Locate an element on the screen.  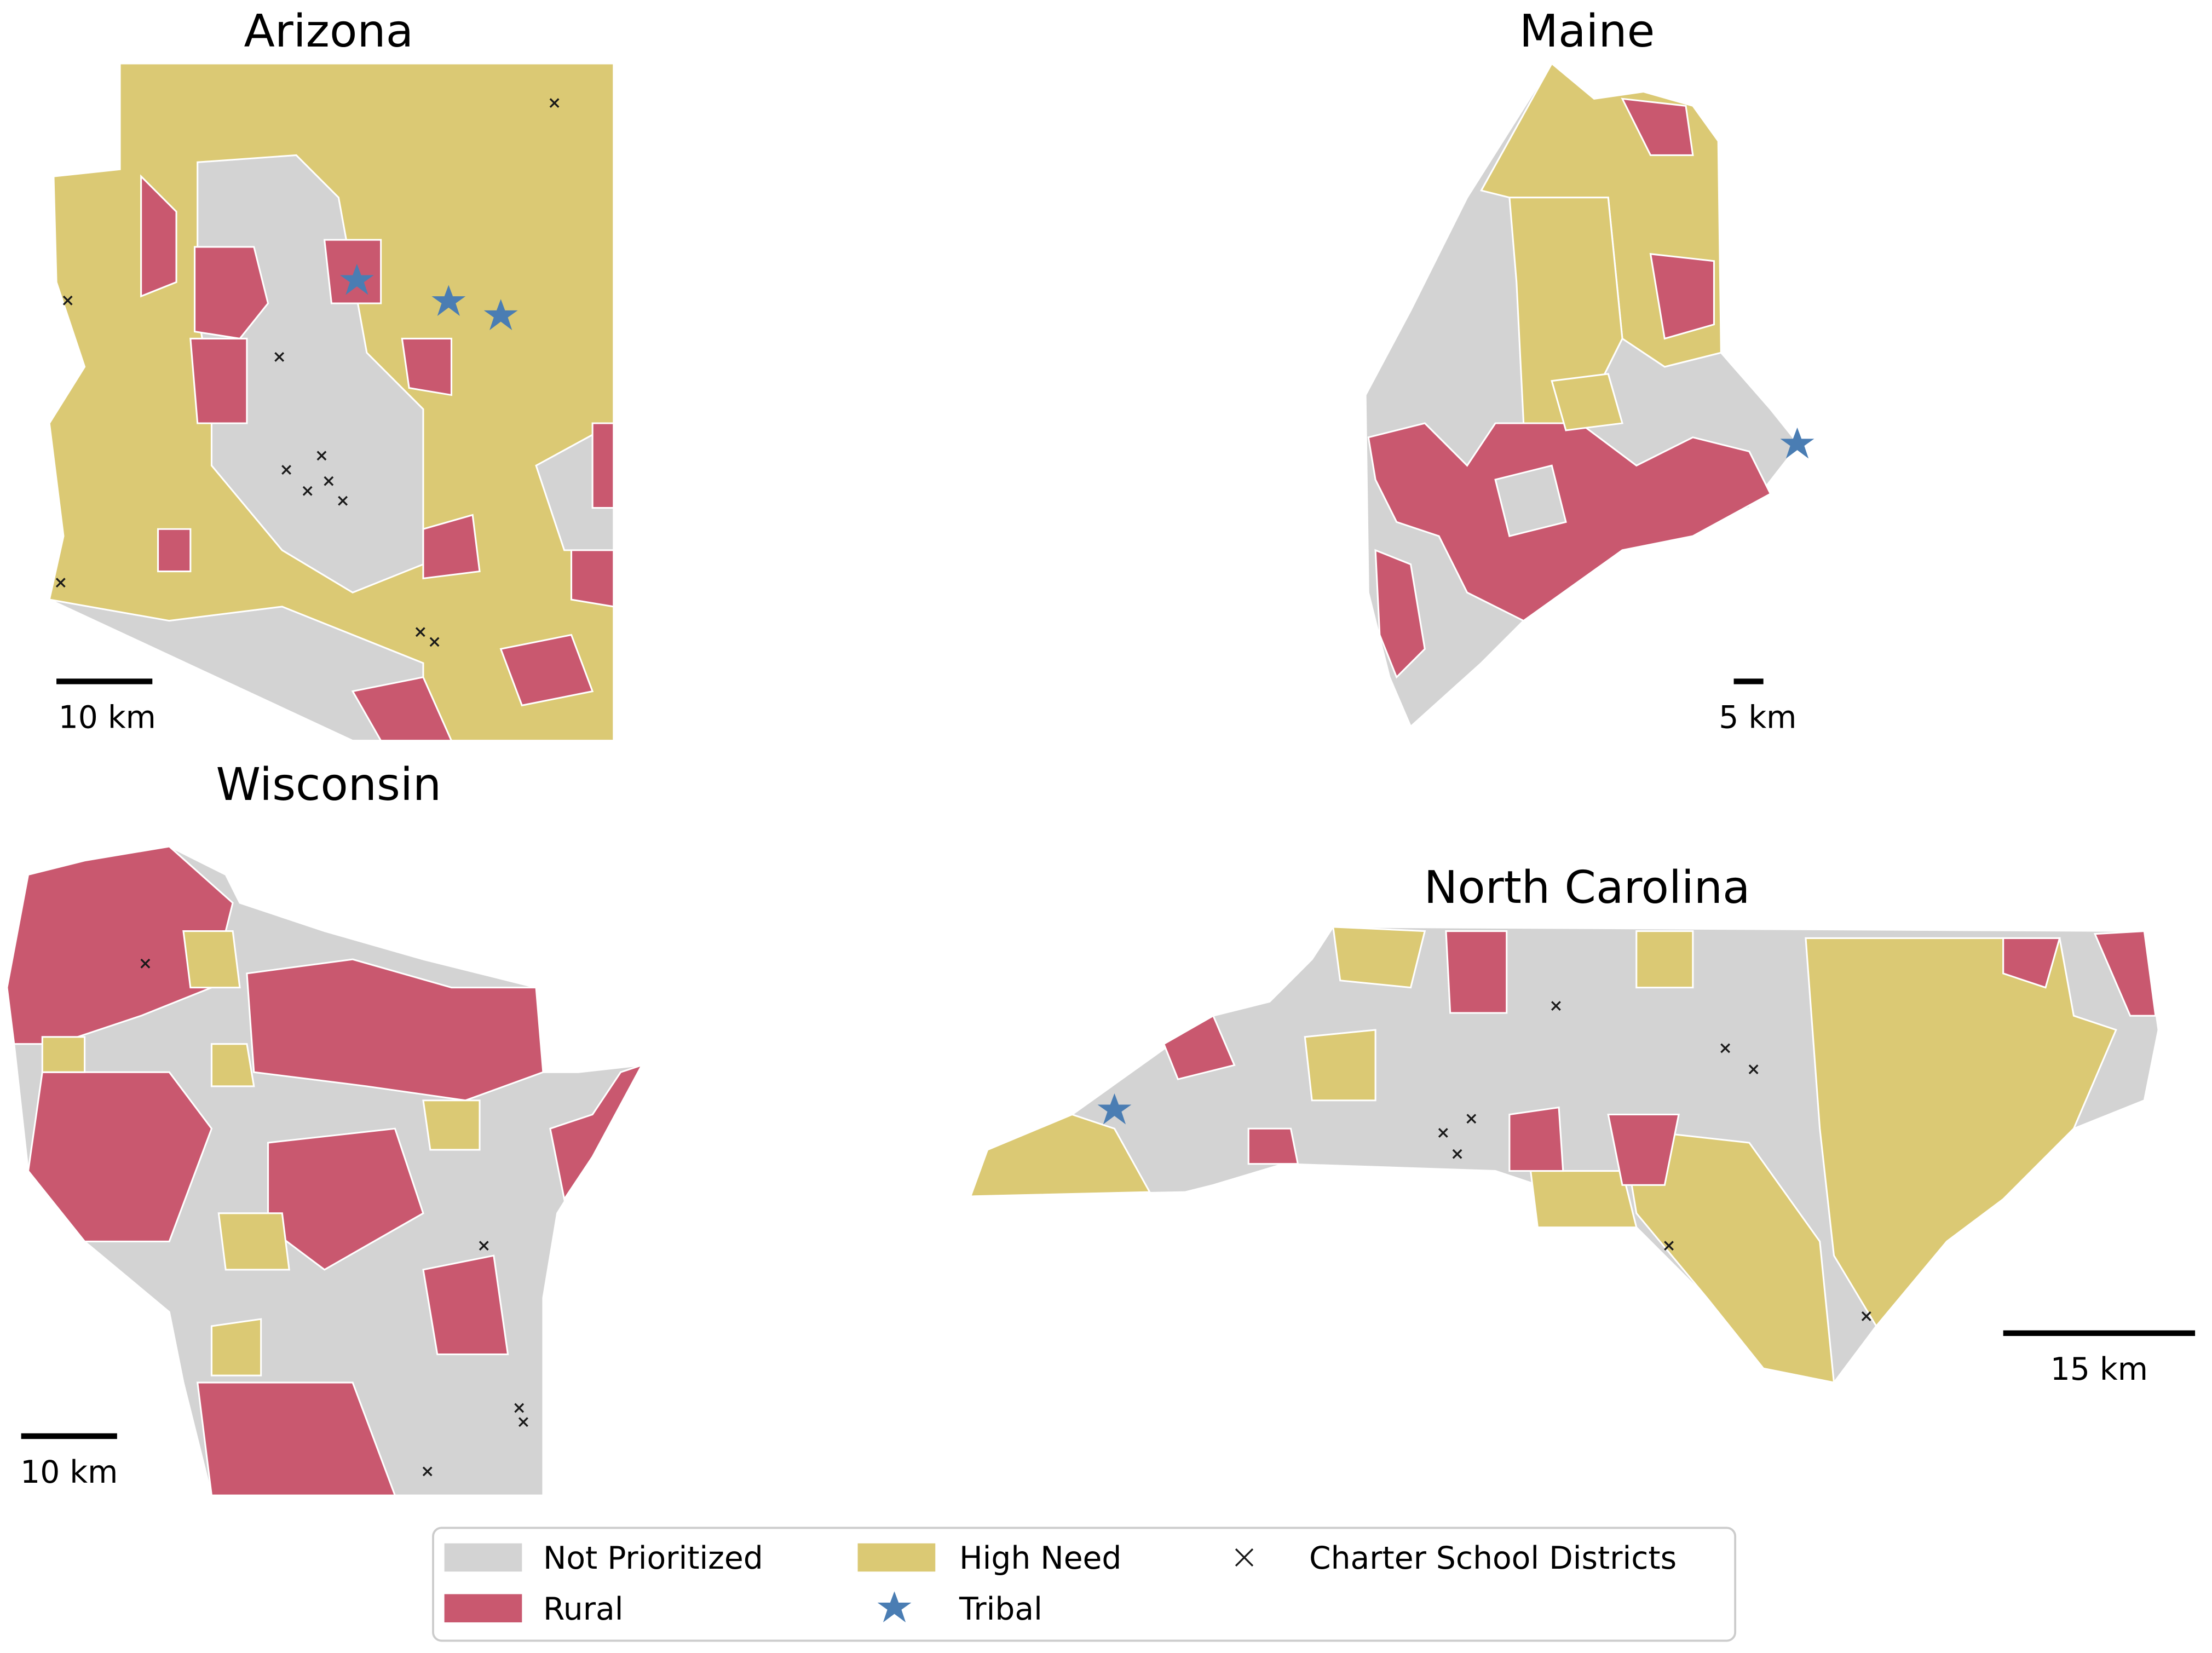
legend-label: Charter School Districts is located at coordinates (1493, 1558).